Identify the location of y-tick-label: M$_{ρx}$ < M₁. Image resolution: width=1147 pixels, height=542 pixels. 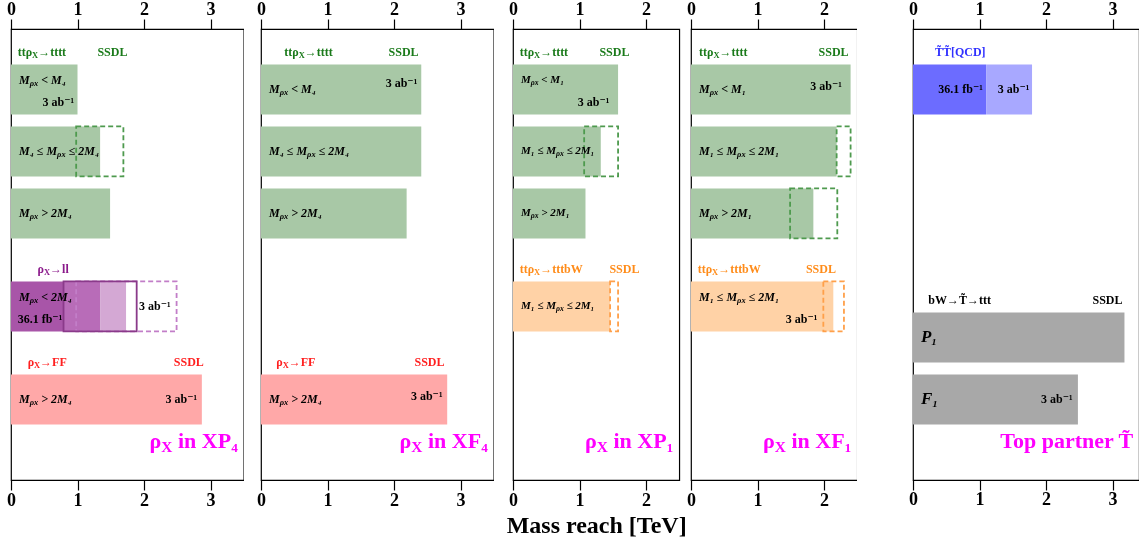
(542, 80).